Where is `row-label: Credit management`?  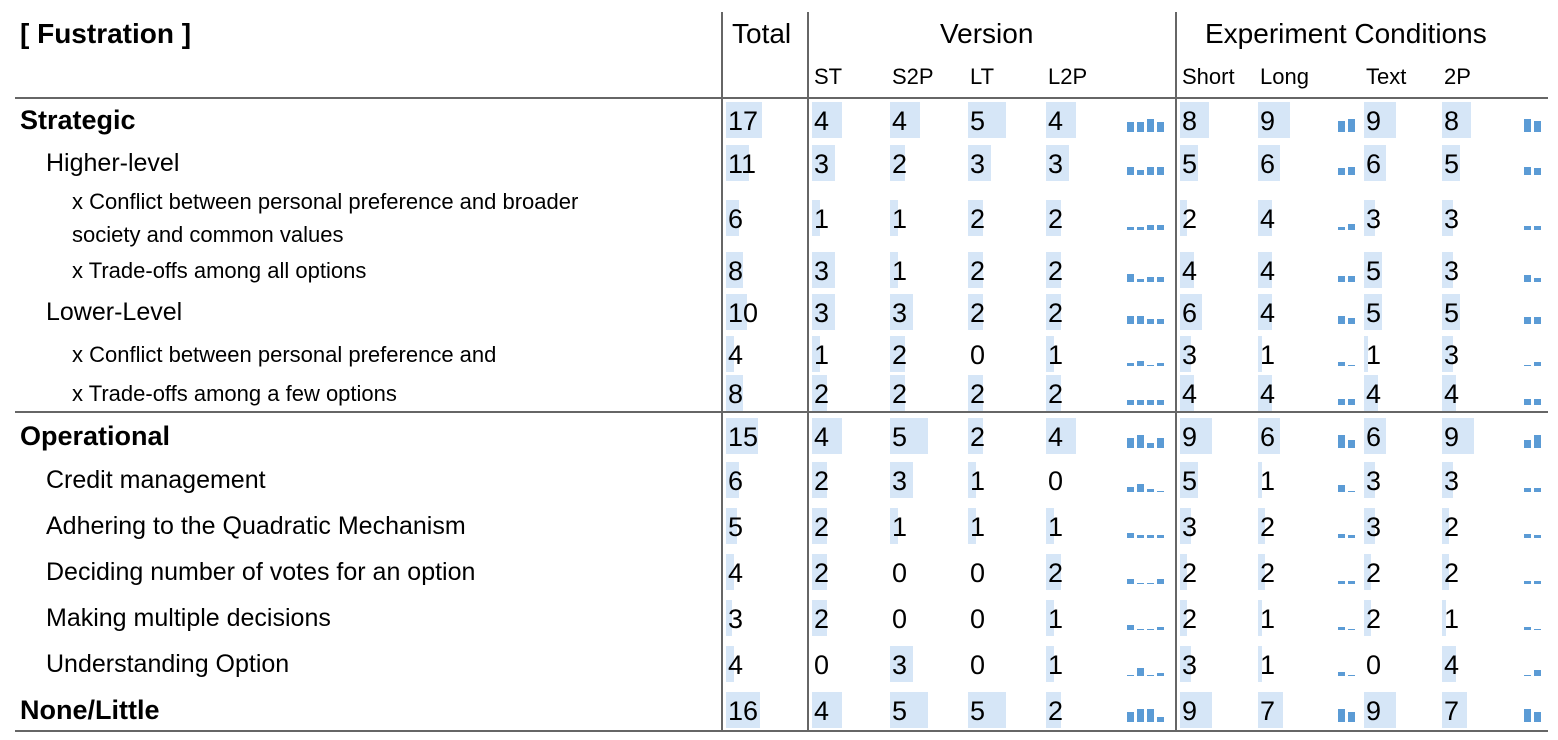 row-label: Credit management is located at coordinates (156, 479).